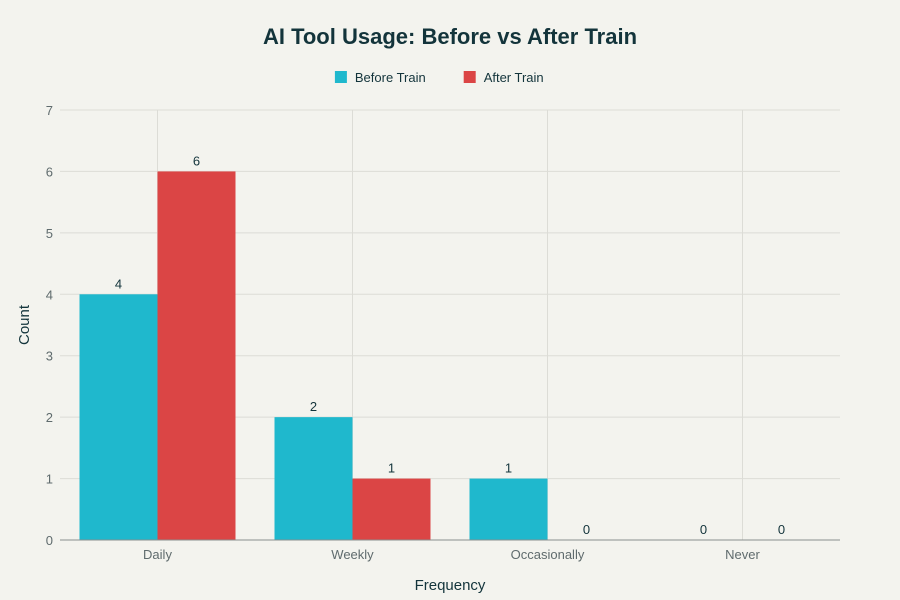 The height and width of the screenshot is (600, 900). I want to click on data-label: 2, so click(313, 406).